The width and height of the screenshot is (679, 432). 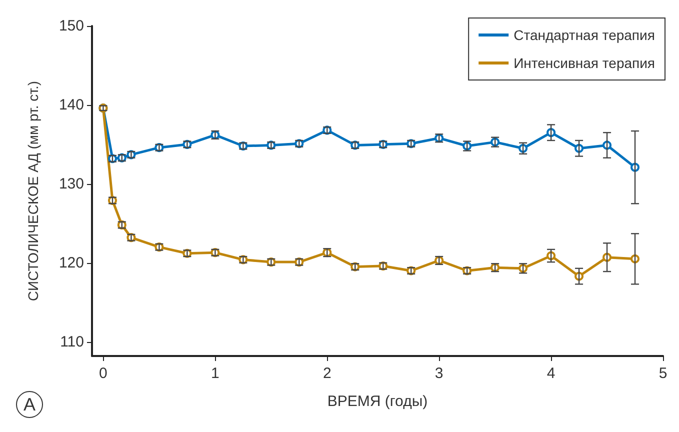 I want to click on y-tick-label: 150, so click(x=71, y=26).